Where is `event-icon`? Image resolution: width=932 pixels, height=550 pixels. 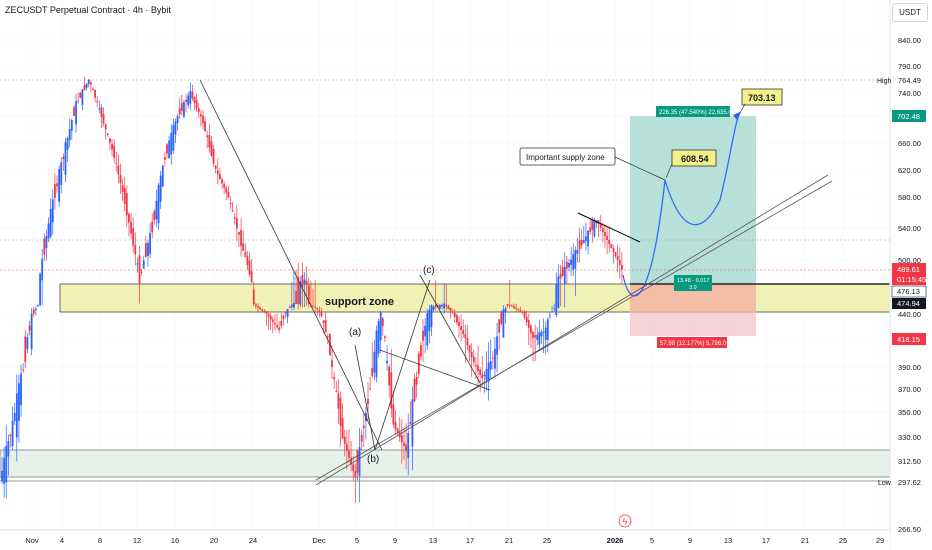 event-icon is located at coordinates (625, 521).